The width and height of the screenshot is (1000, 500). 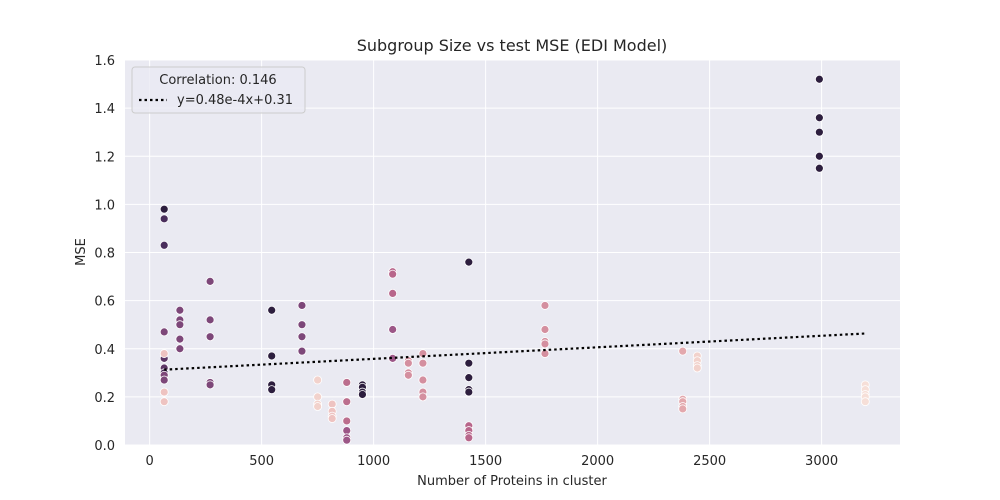 What do you see at coordinates (104, 205) in the screenshot?
I see `y-tick-label: 1.0` at bounding box center [104, 205].